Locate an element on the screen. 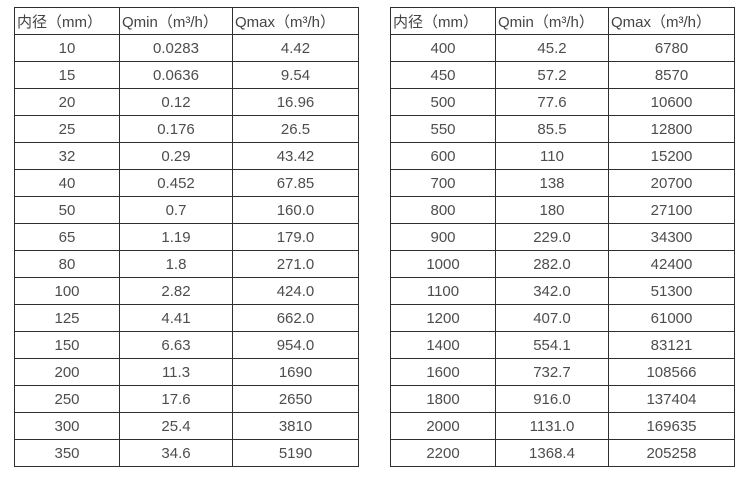  qmax-cell: 27100 is located at coordinates (671, 210).